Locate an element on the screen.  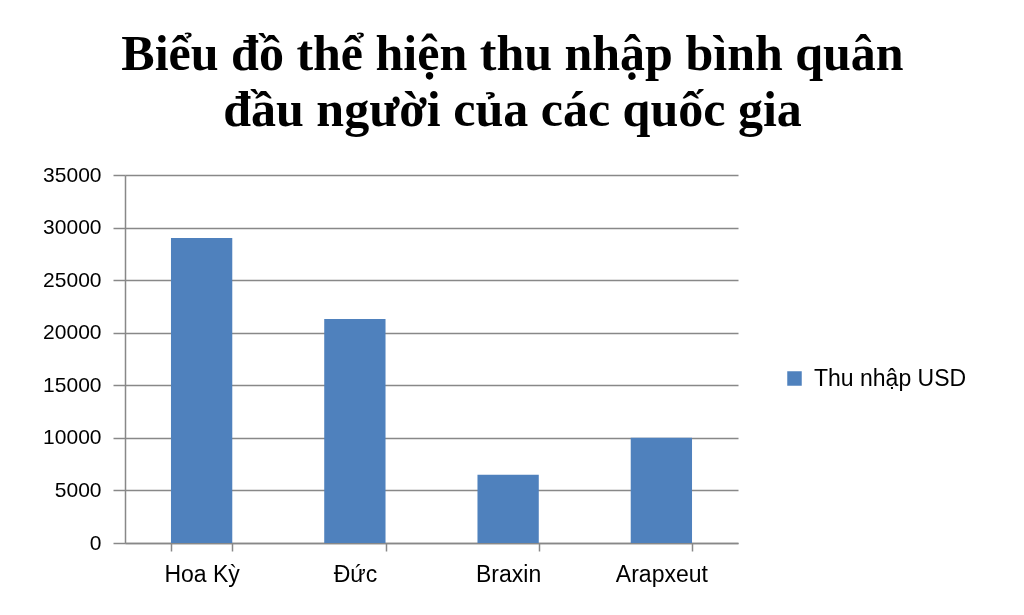
y-tick-label: 5000 is located at coordinates (78, 489).